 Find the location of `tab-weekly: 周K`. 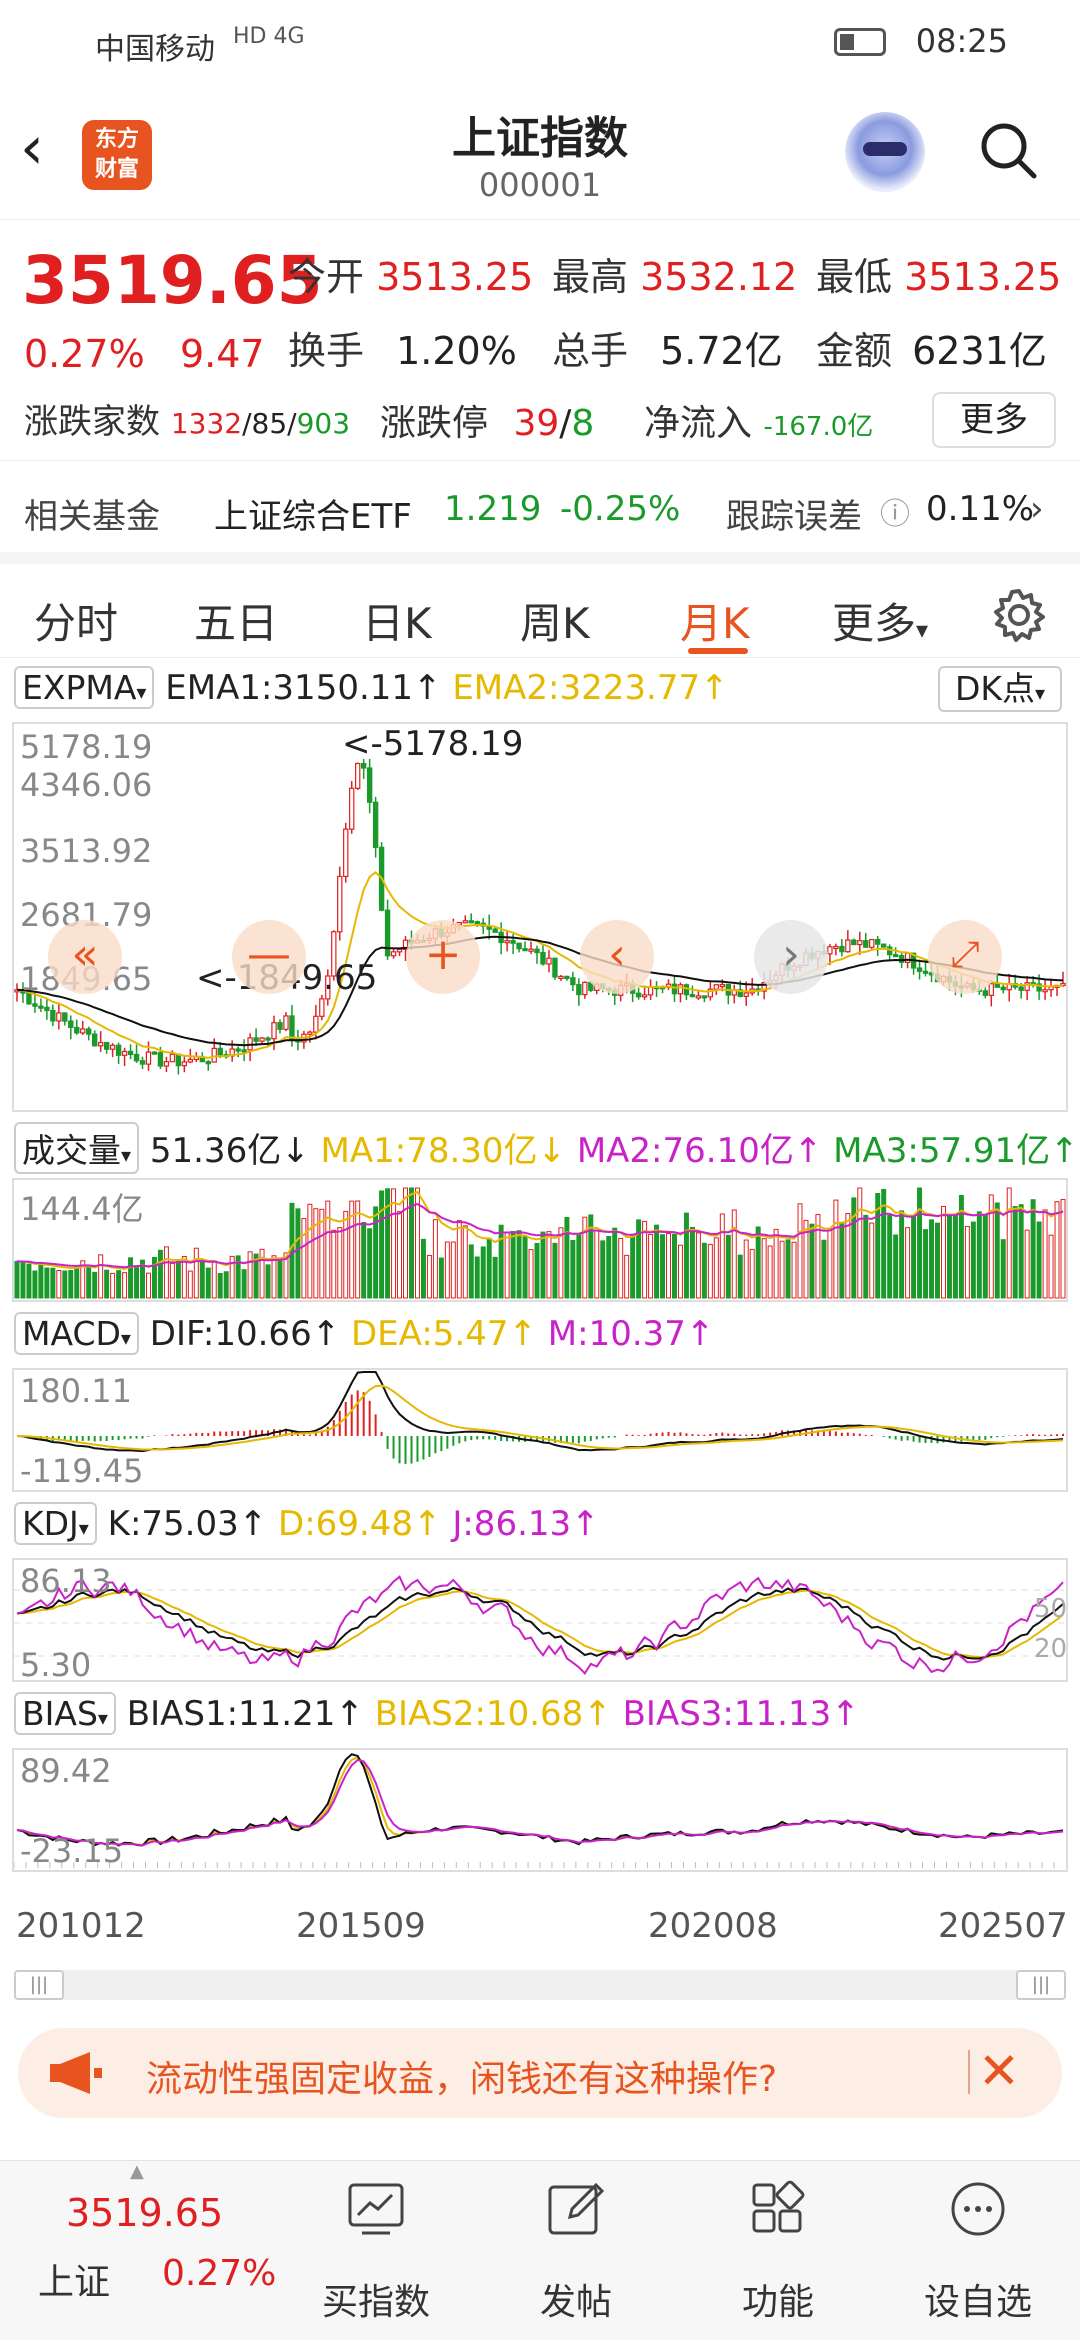

tab-weekly: 周K is located at coordinates (555, 623).